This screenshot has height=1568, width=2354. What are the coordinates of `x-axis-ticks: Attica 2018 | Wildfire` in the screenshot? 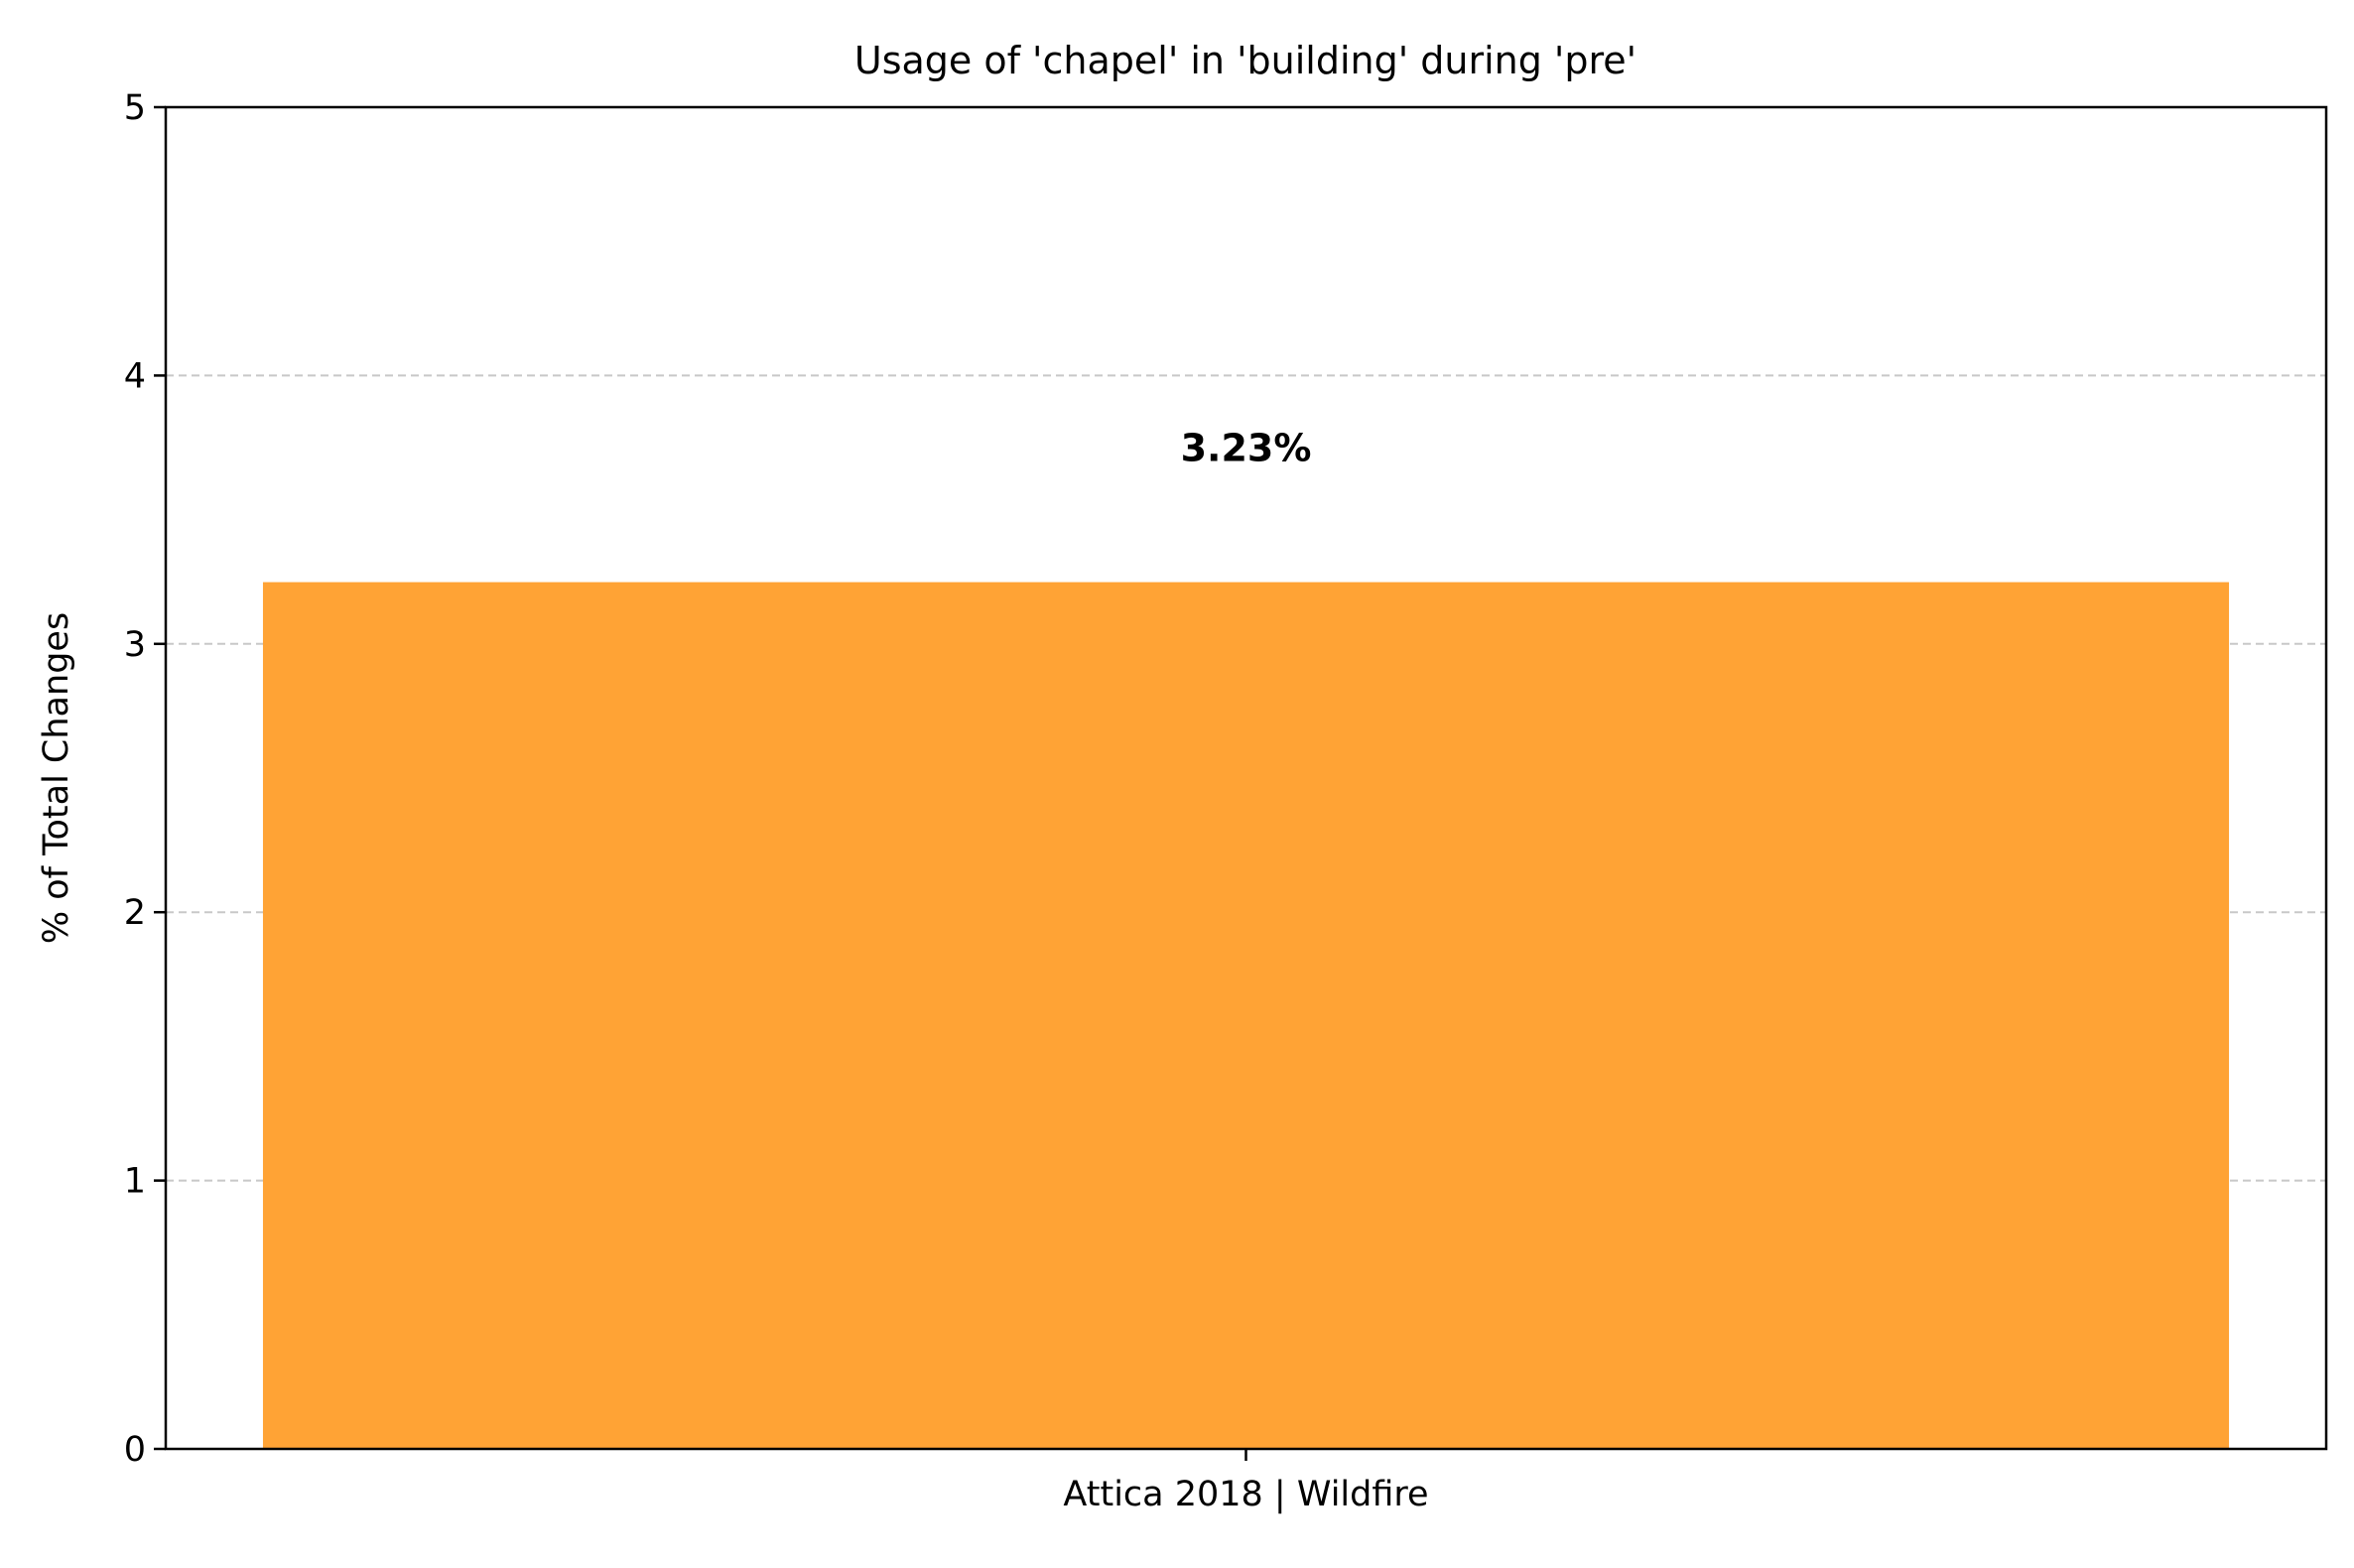 It's located at (1246, 1481).